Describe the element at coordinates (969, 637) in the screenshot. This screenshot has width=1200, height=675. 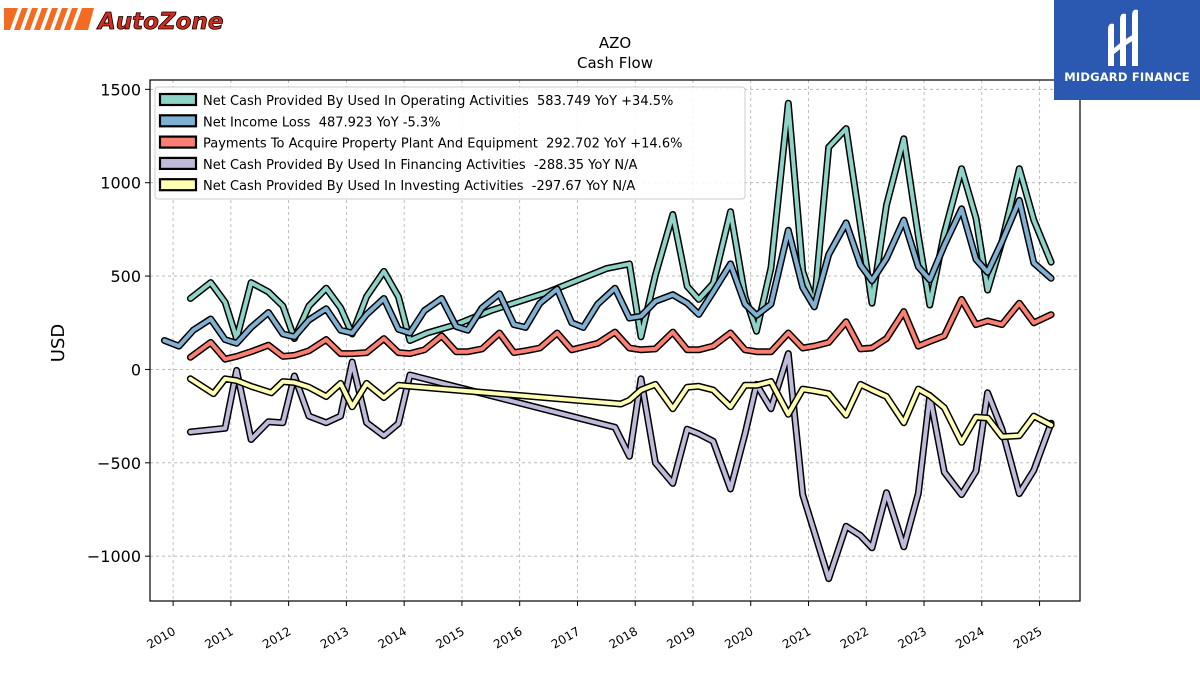
I see `x-tick-label: 2024` at that location.